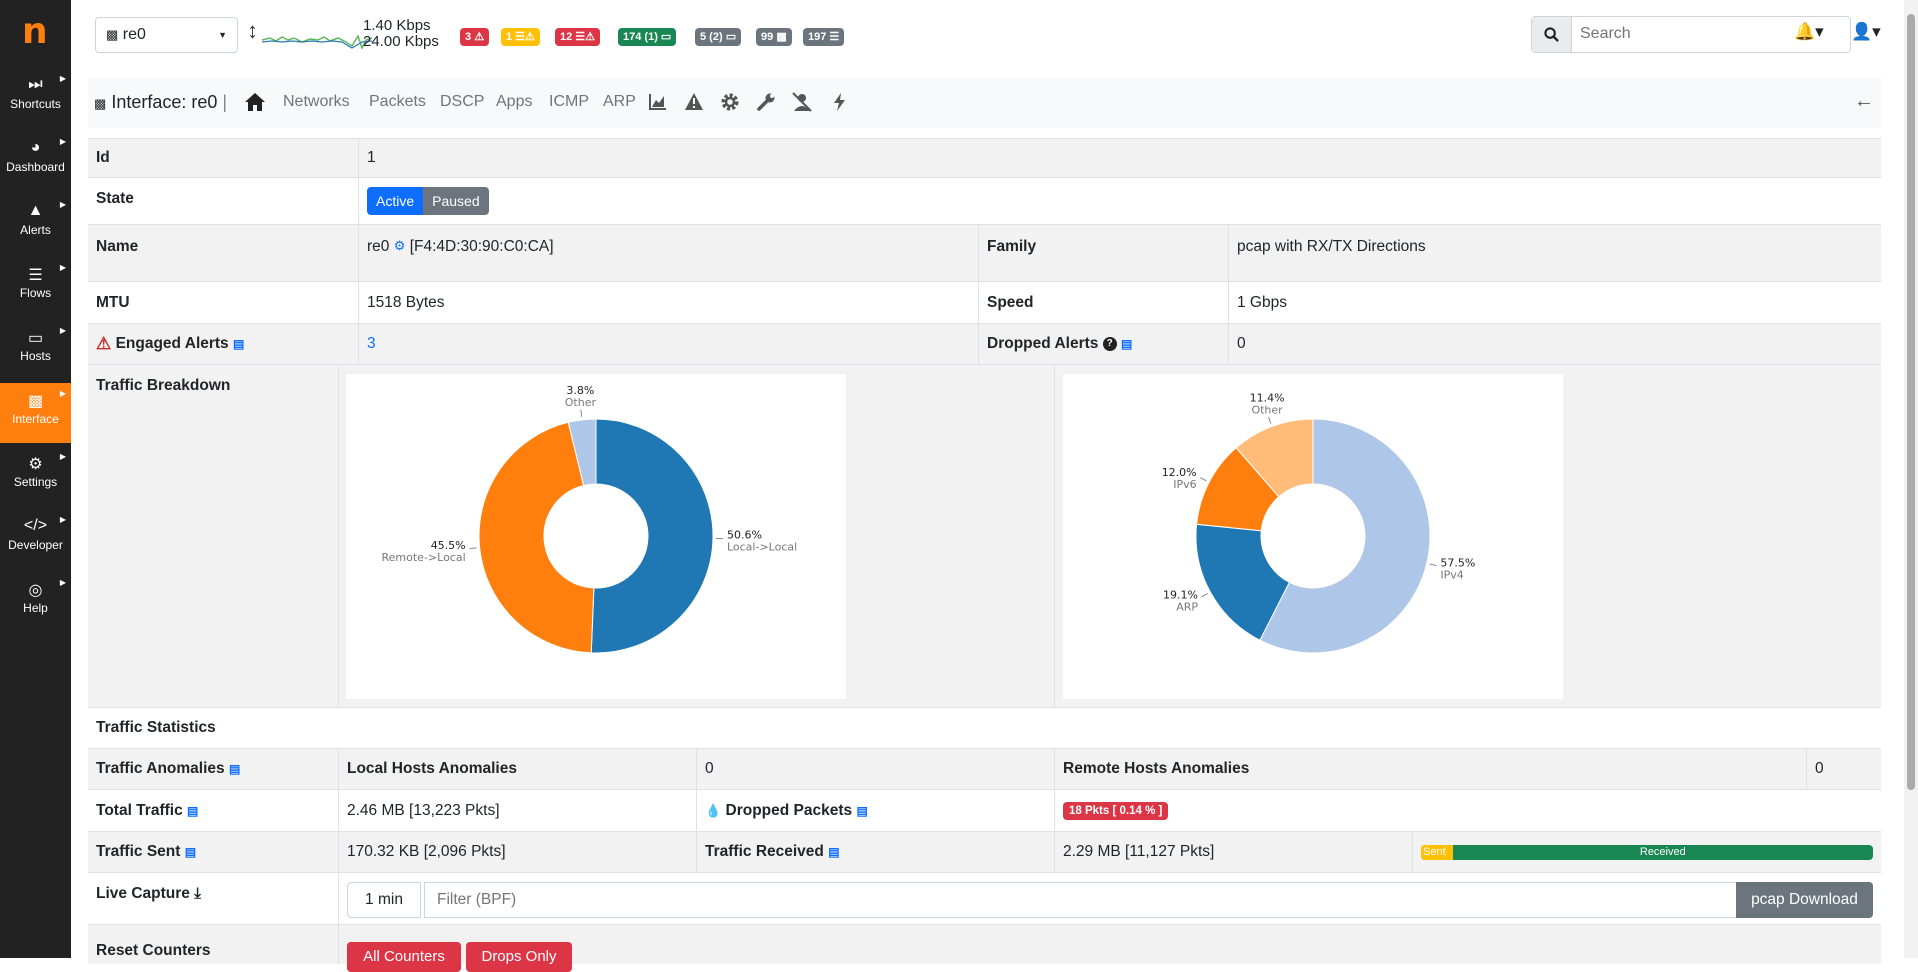 The width and height of the screenshot is (1918, 972). I want to click on pie-category-label: ARP, so click(1187, 607).